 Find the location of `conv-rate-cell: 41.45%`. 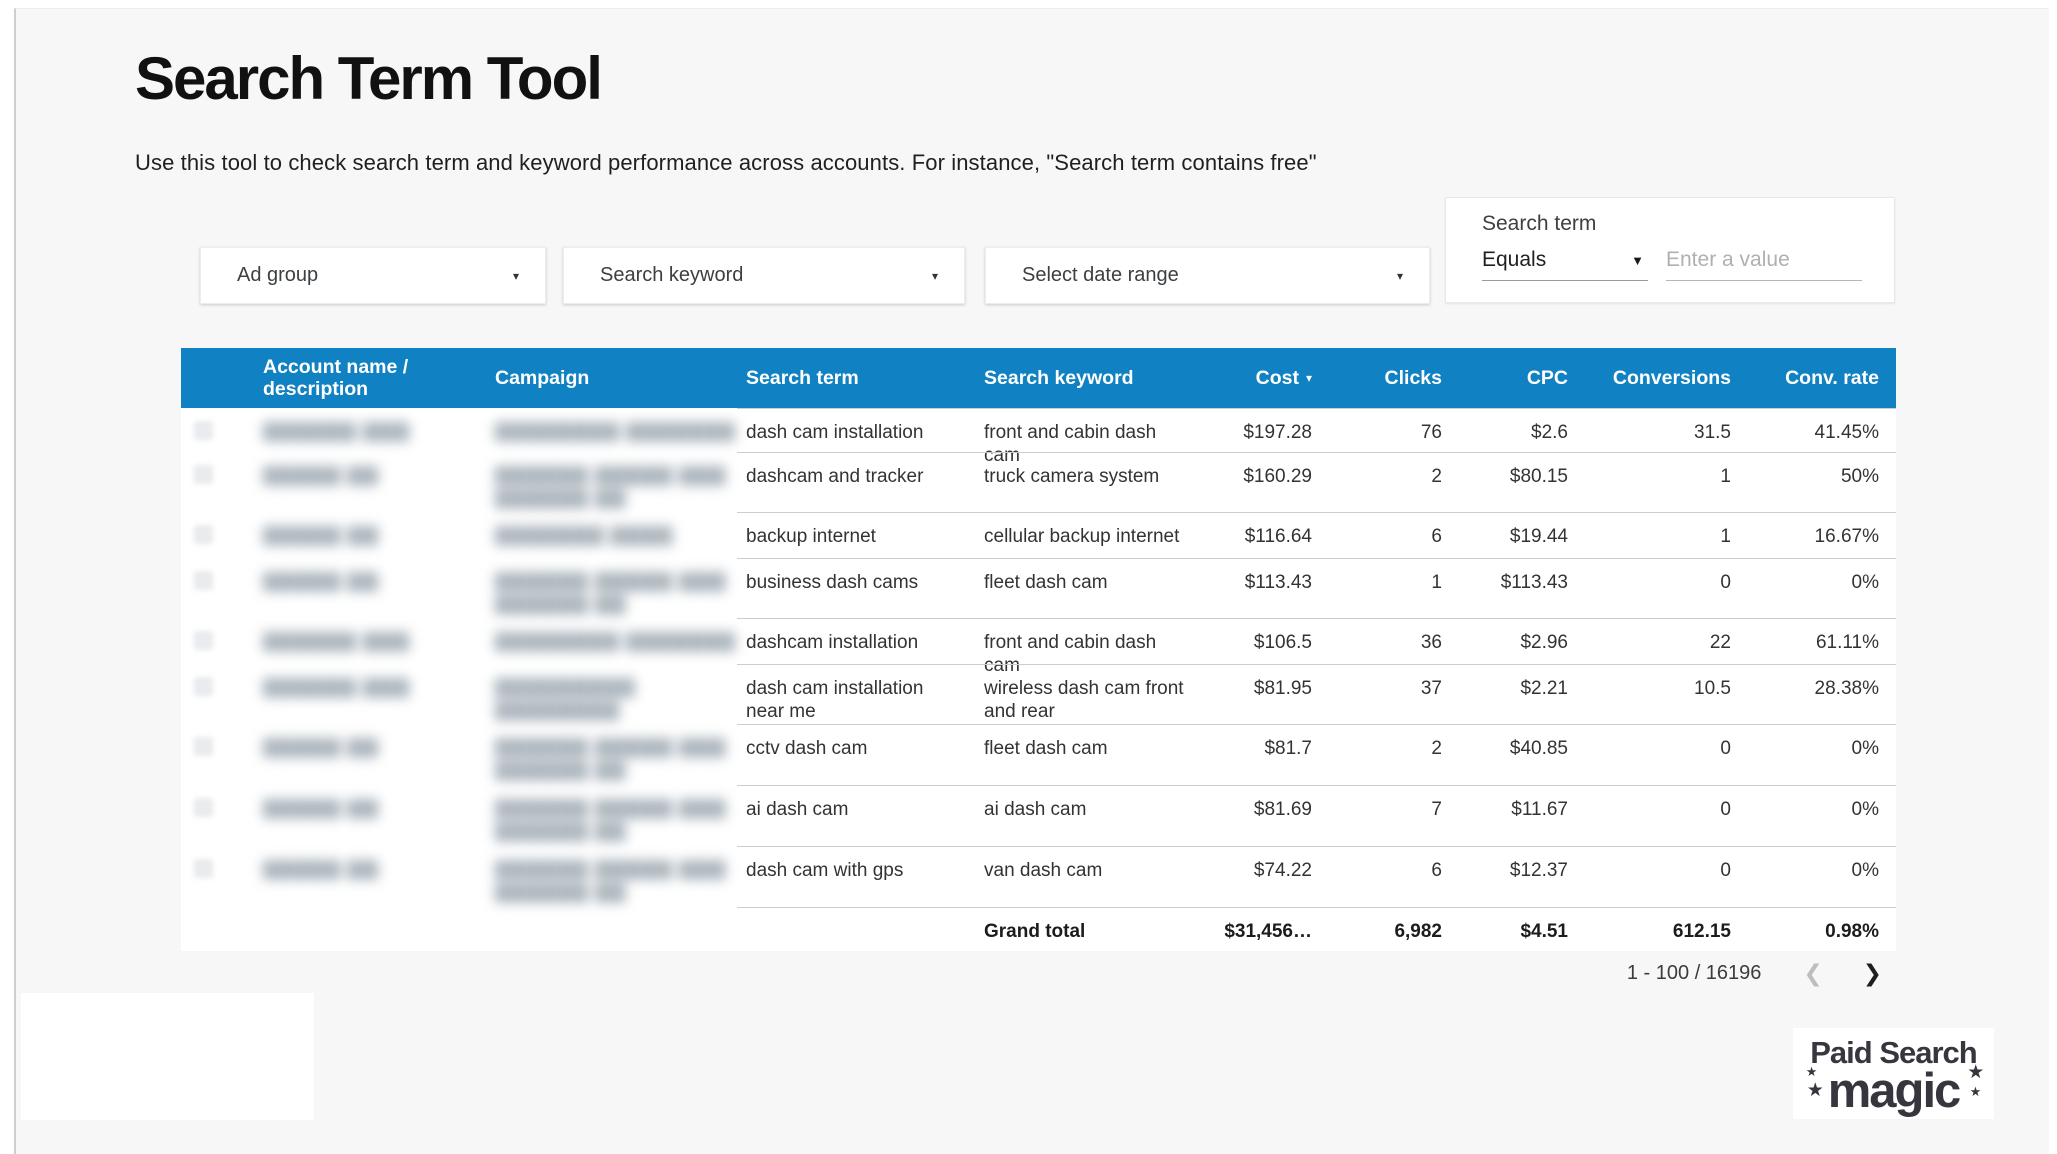

conv-rate-cell: 41.45% is located at coordinates (1813, 437).